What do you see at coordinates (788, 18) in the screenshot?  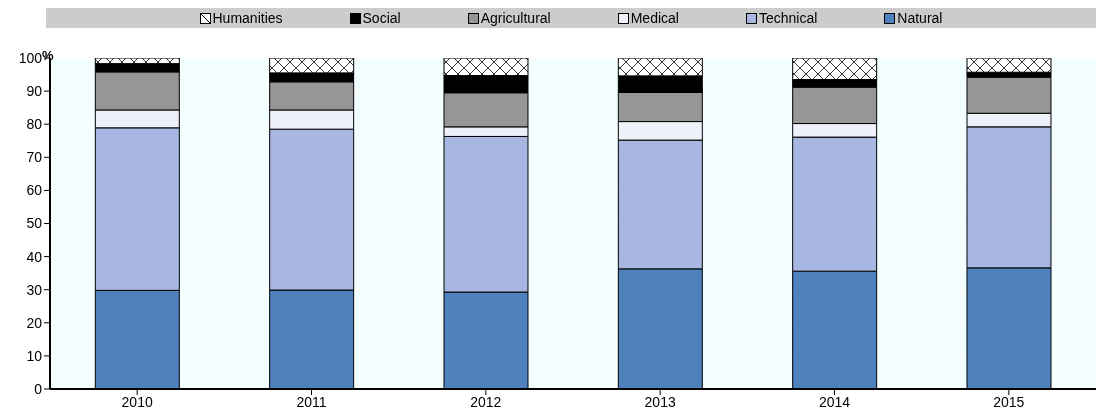 I see `legend-label: Technical` at bounding box center [788, 18].